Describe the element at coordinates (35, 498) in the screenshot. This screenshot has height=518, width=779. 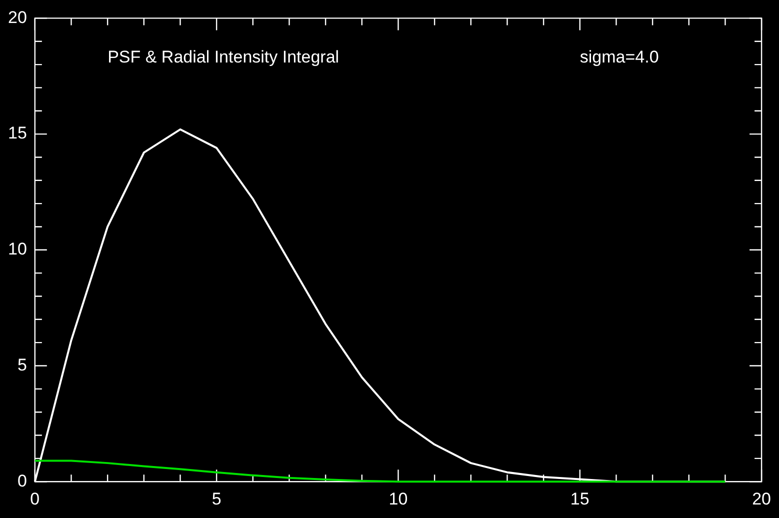
I see `x-tick-label: 0` at that location.